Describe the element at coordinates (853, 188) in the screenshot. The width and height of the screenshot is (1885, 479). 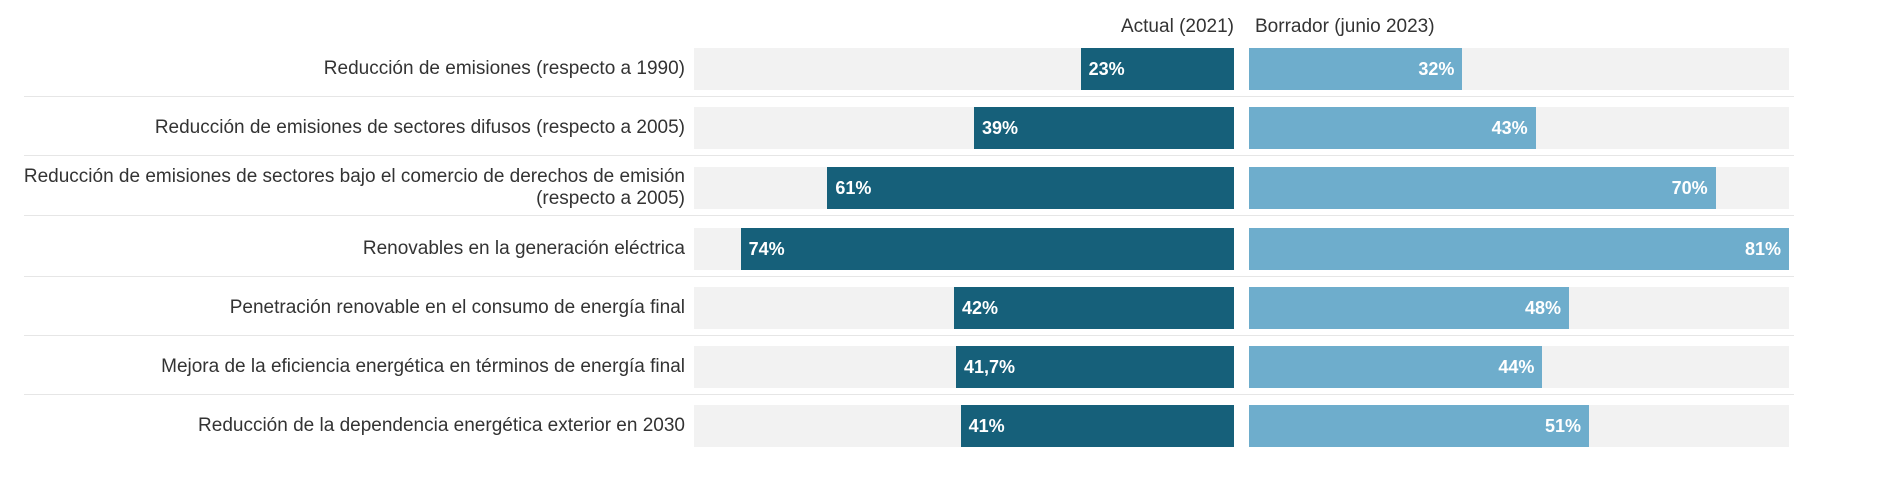
I see `data-label-actual: 61%` at that location.